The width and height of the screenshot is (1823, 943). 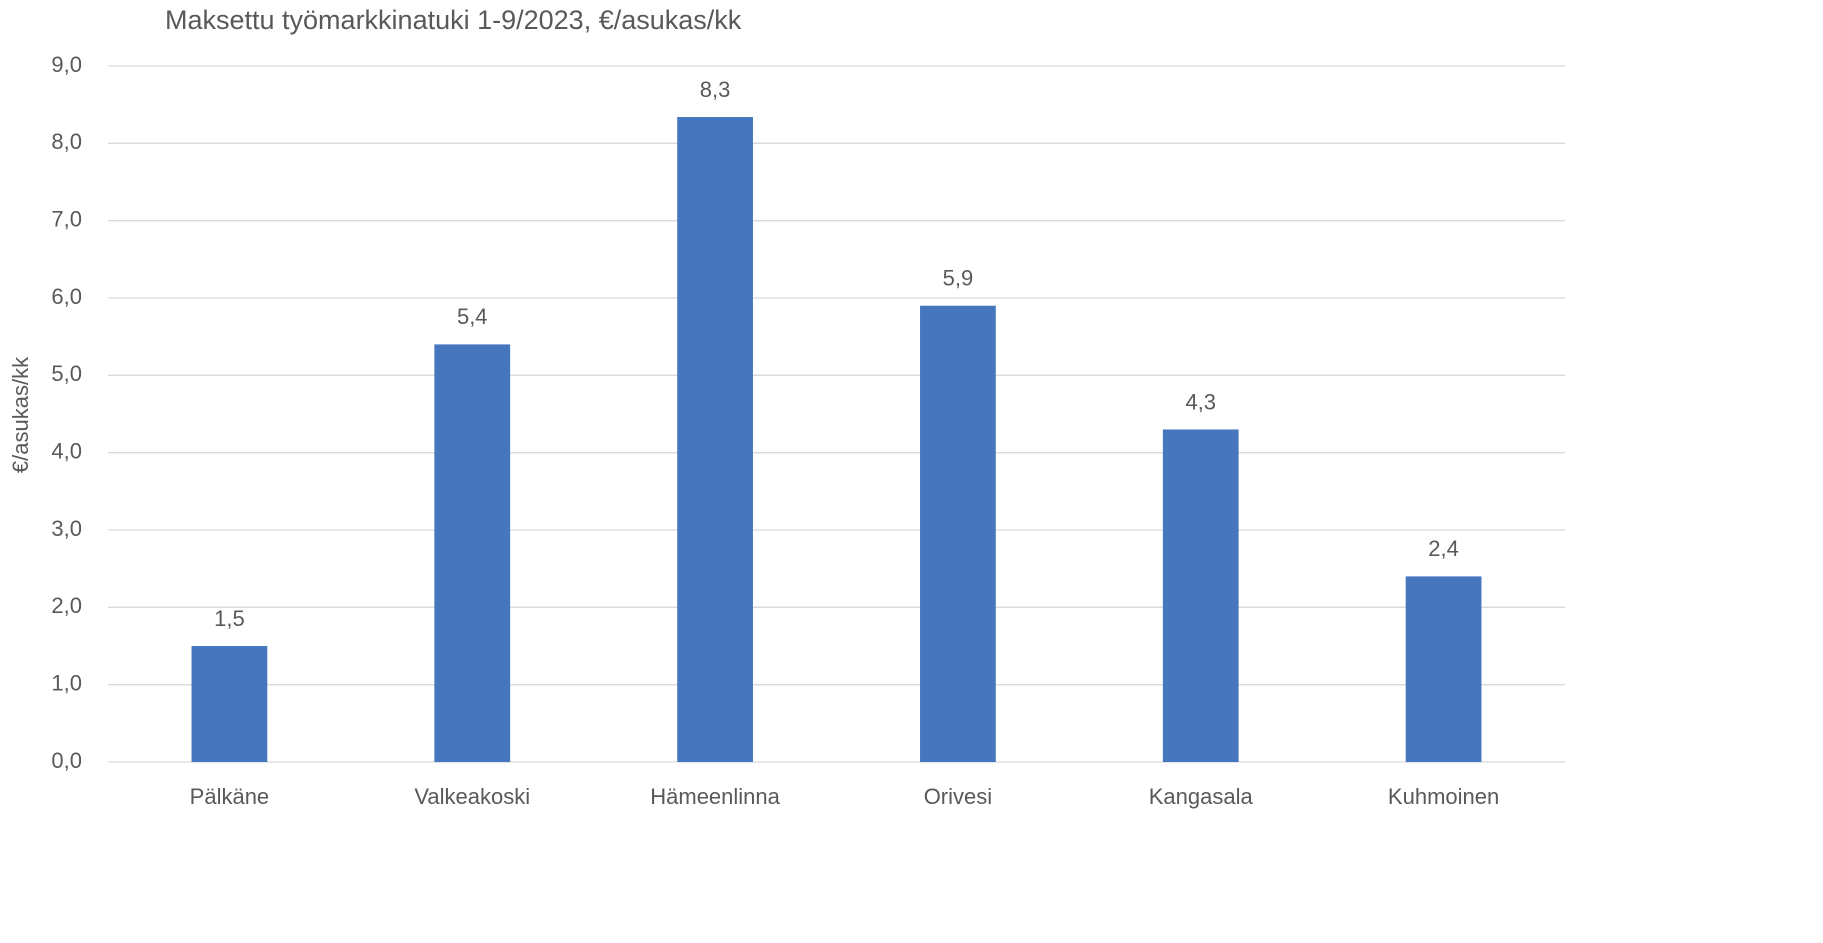 What do you see at coordinates (472, 316) in the screenshot?
I see `data-label: 5,4` at bounding box center [472, 316].